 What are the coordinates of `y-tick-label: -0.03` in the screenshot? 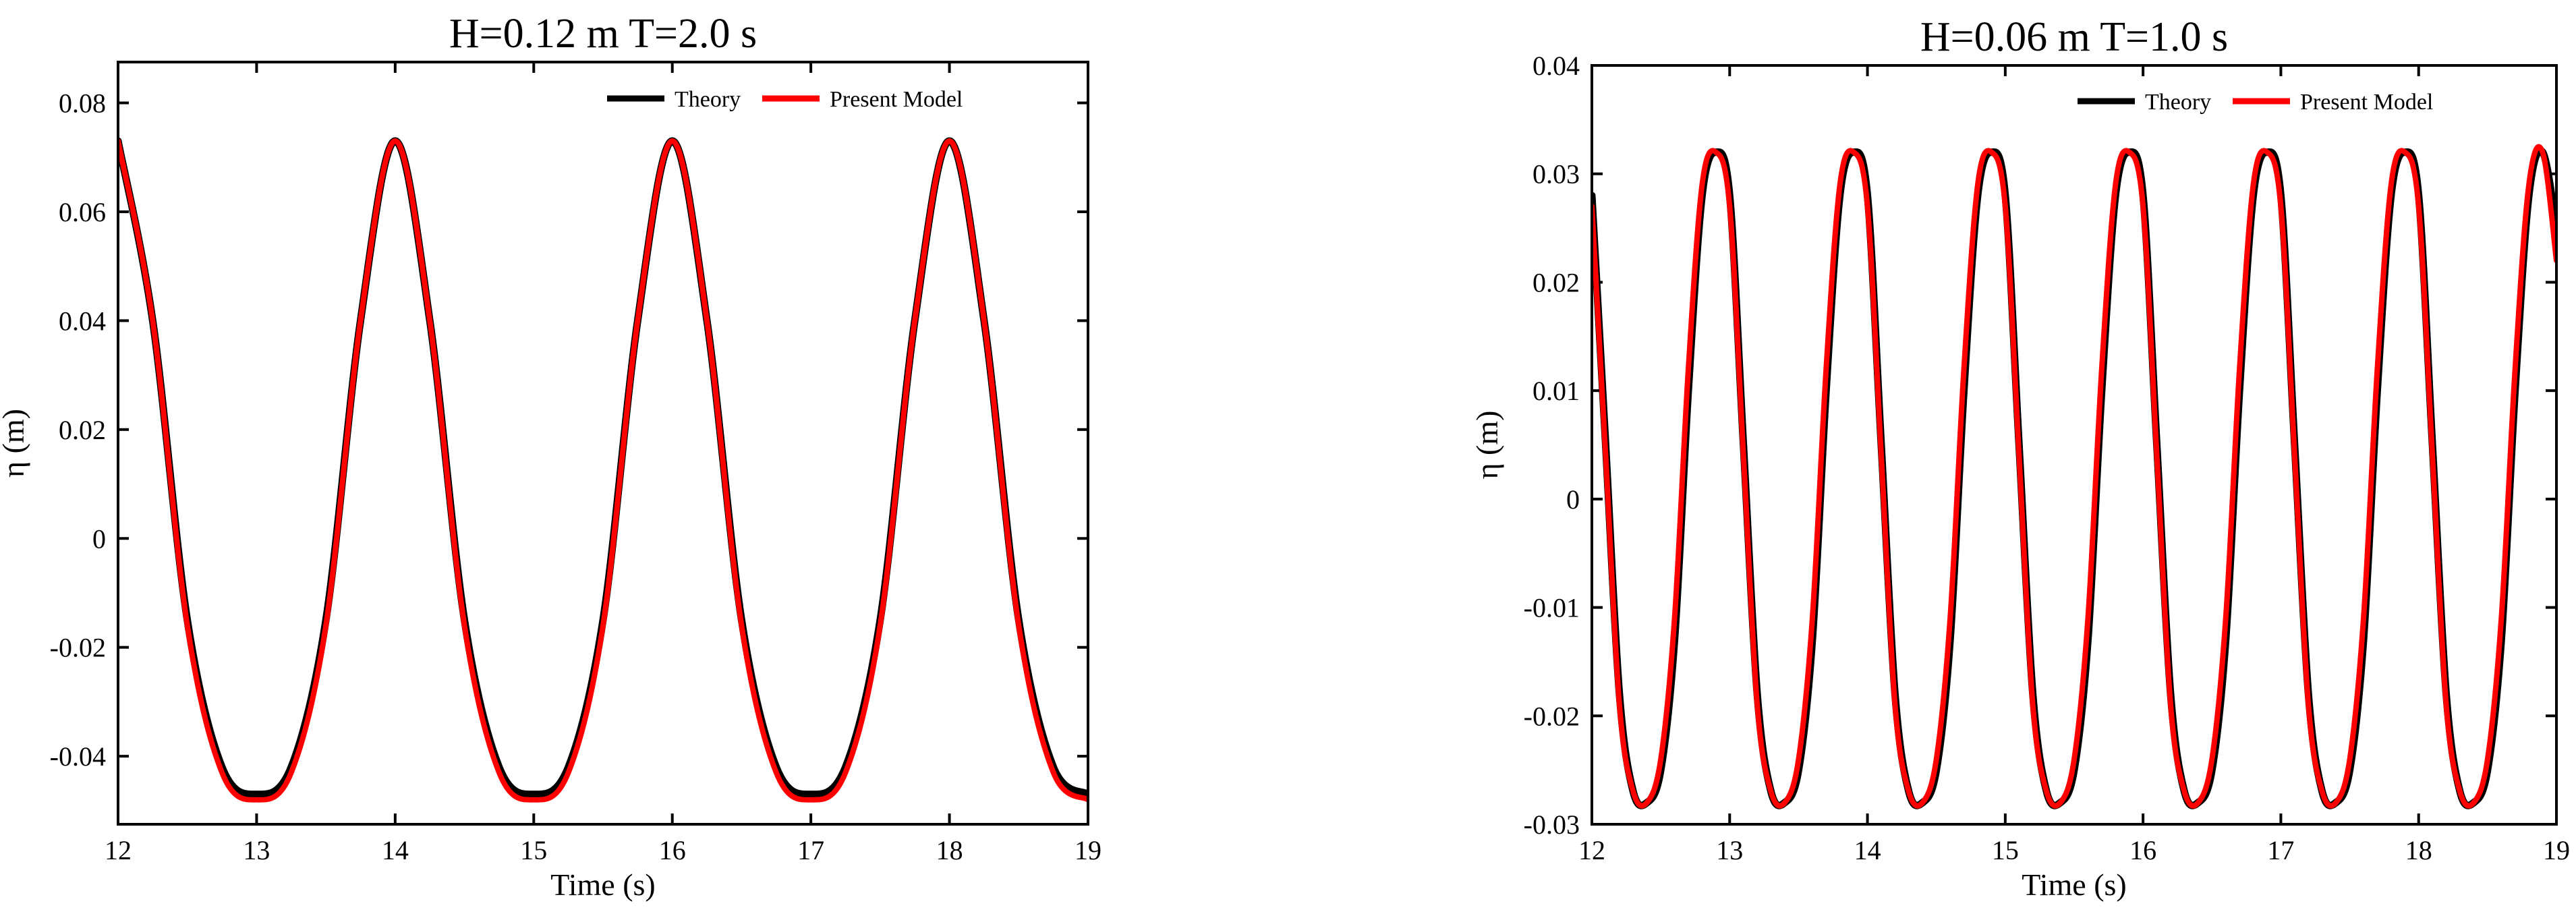 It's located at (1552, 824).